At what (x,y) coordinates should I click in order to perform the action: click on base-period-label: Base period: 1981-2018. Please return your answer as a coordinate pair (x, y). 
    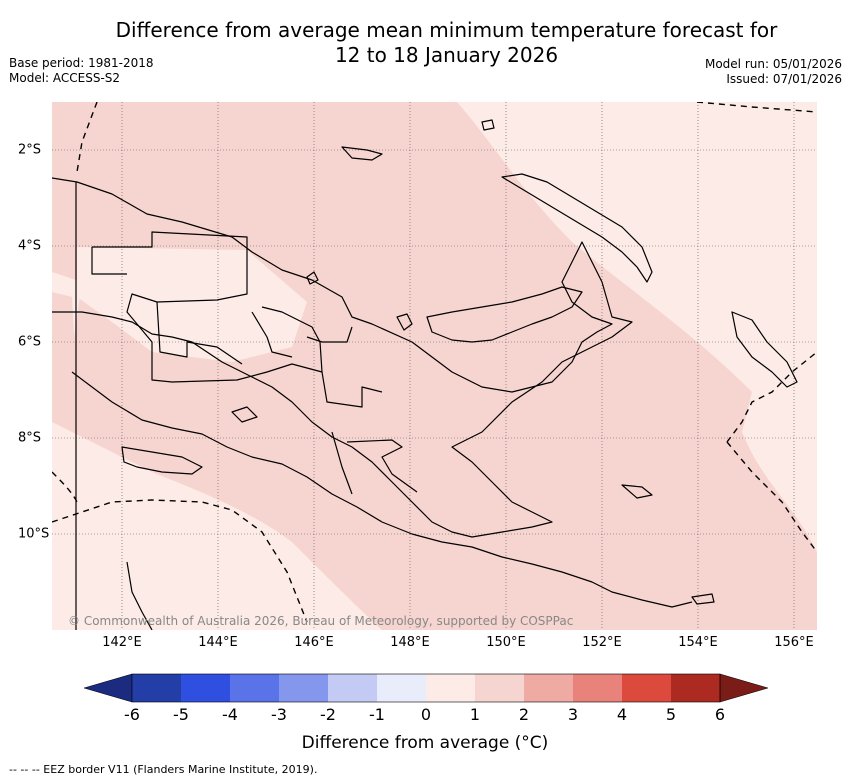
    Looking at the image, I should click on (81, 63).